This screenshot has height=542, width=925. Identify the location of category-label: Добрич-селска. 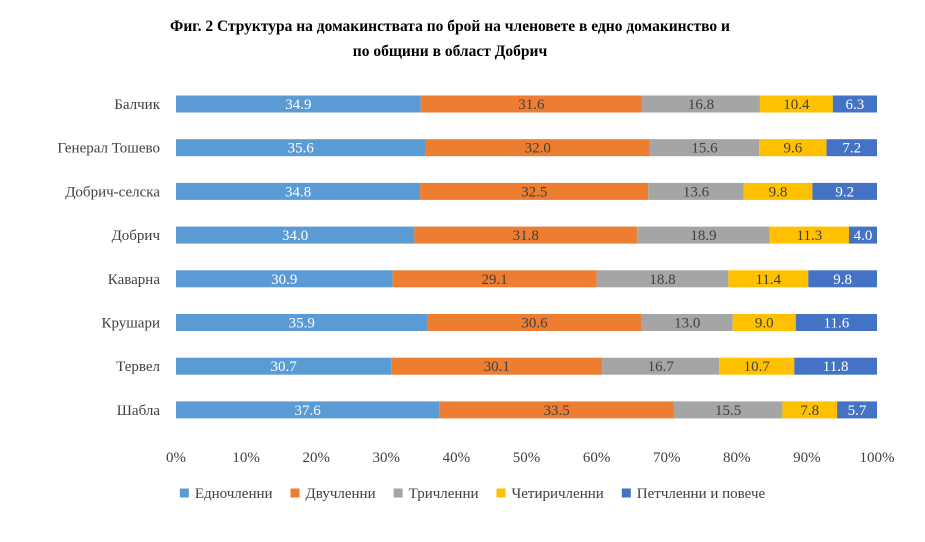
(112, 192).